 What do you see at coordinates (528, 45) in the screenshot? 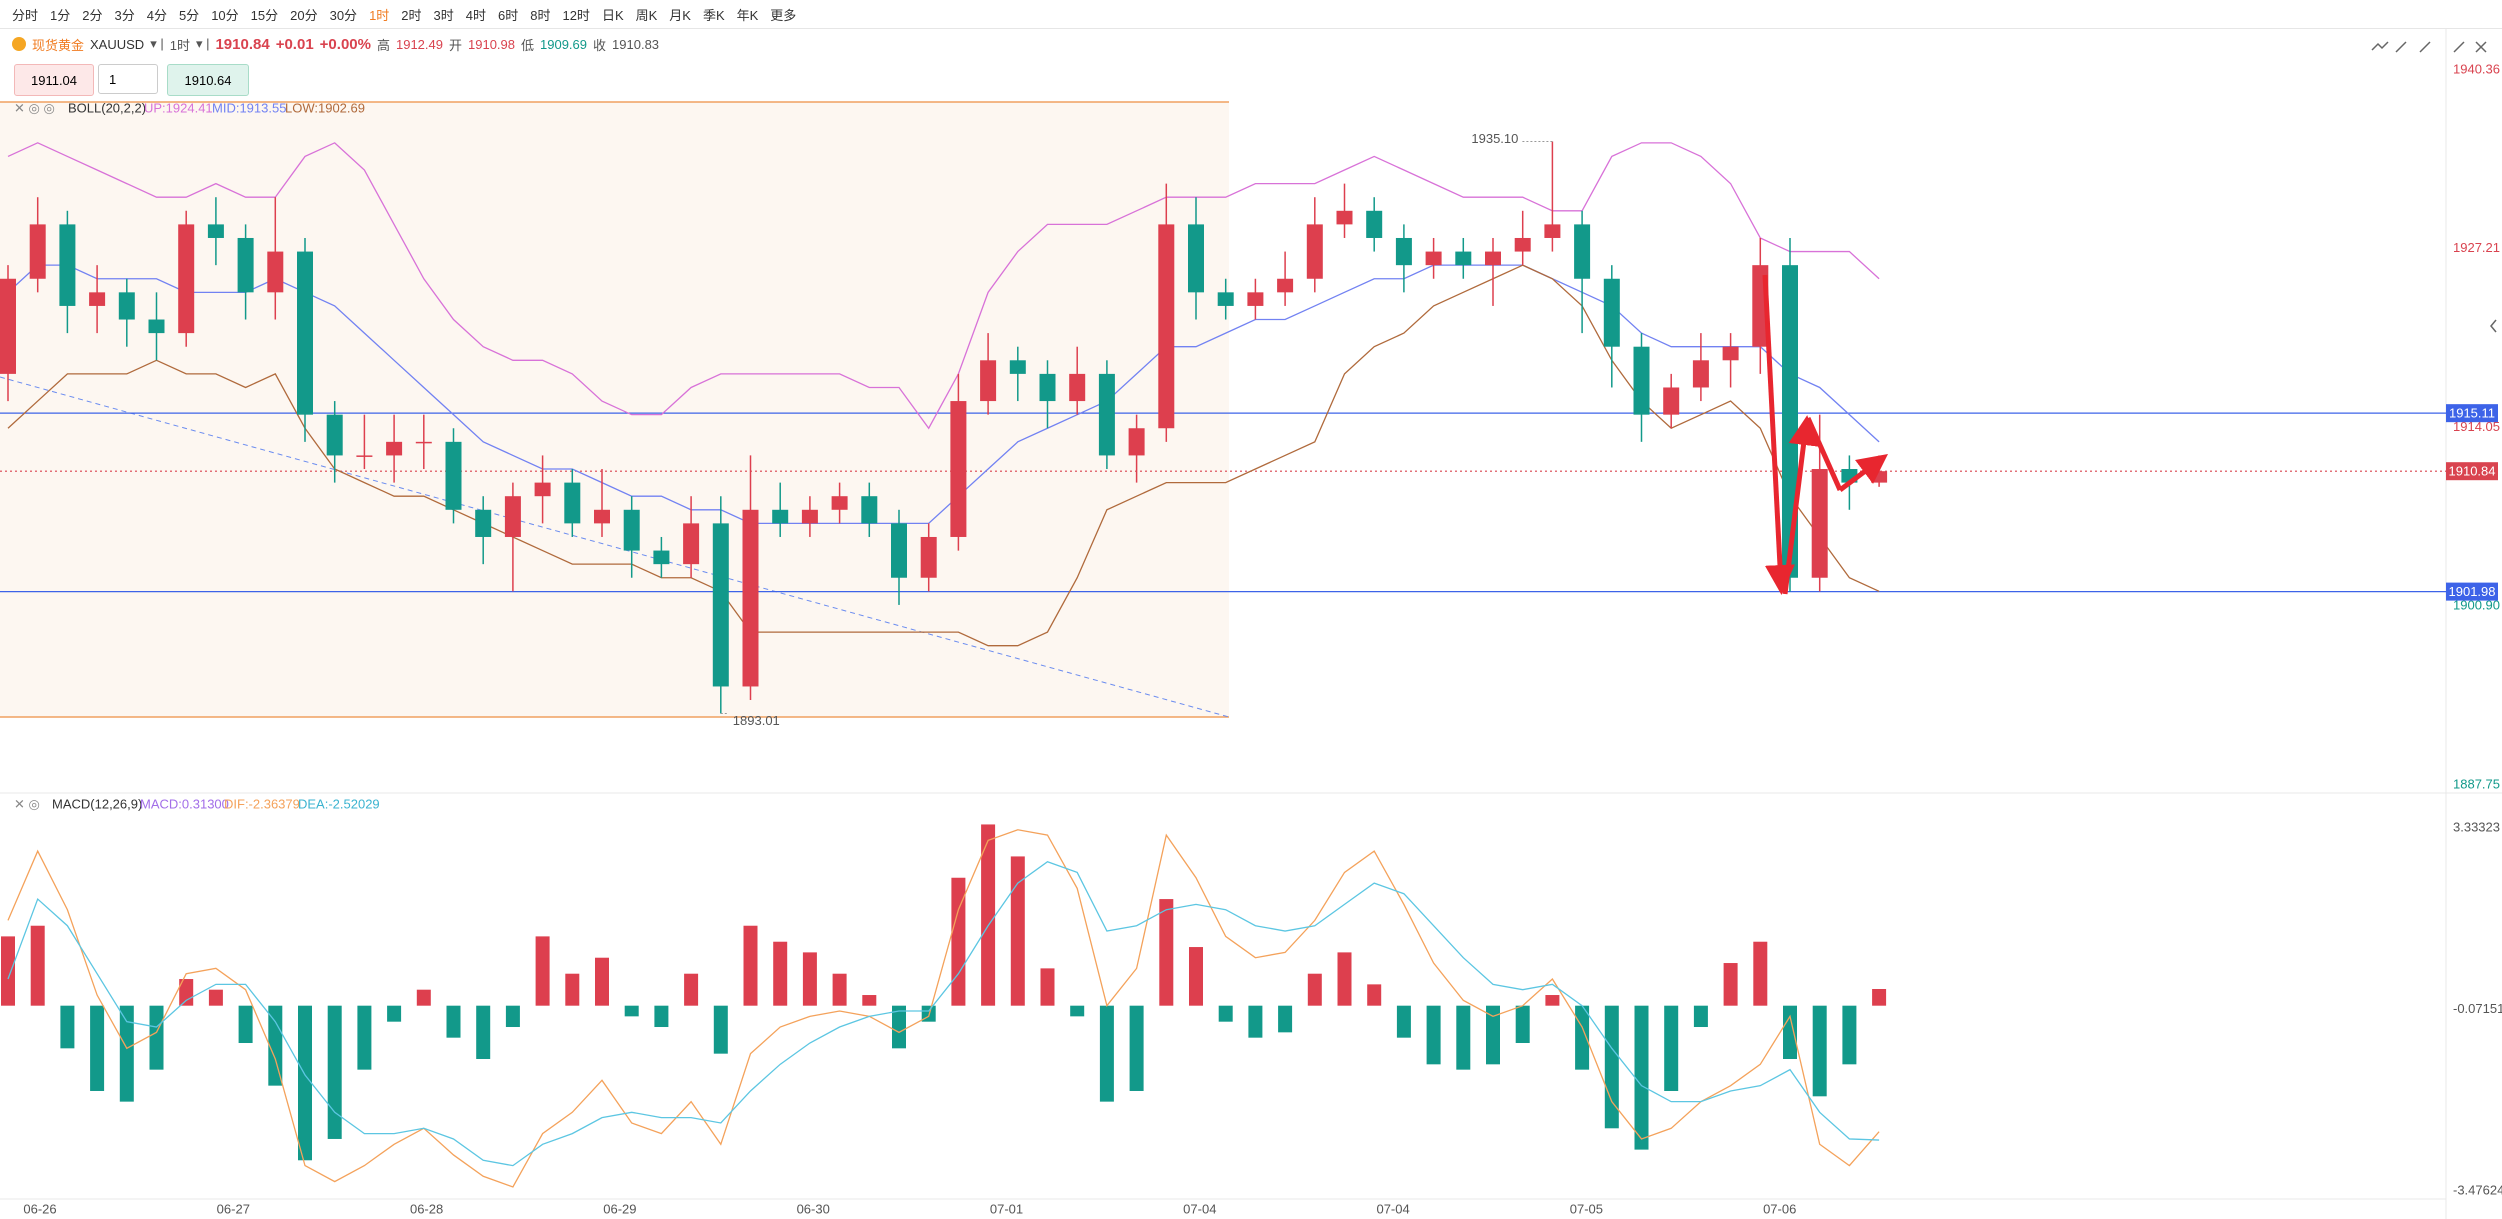
I see `low-label: 低` at bounding box center [528, 45].